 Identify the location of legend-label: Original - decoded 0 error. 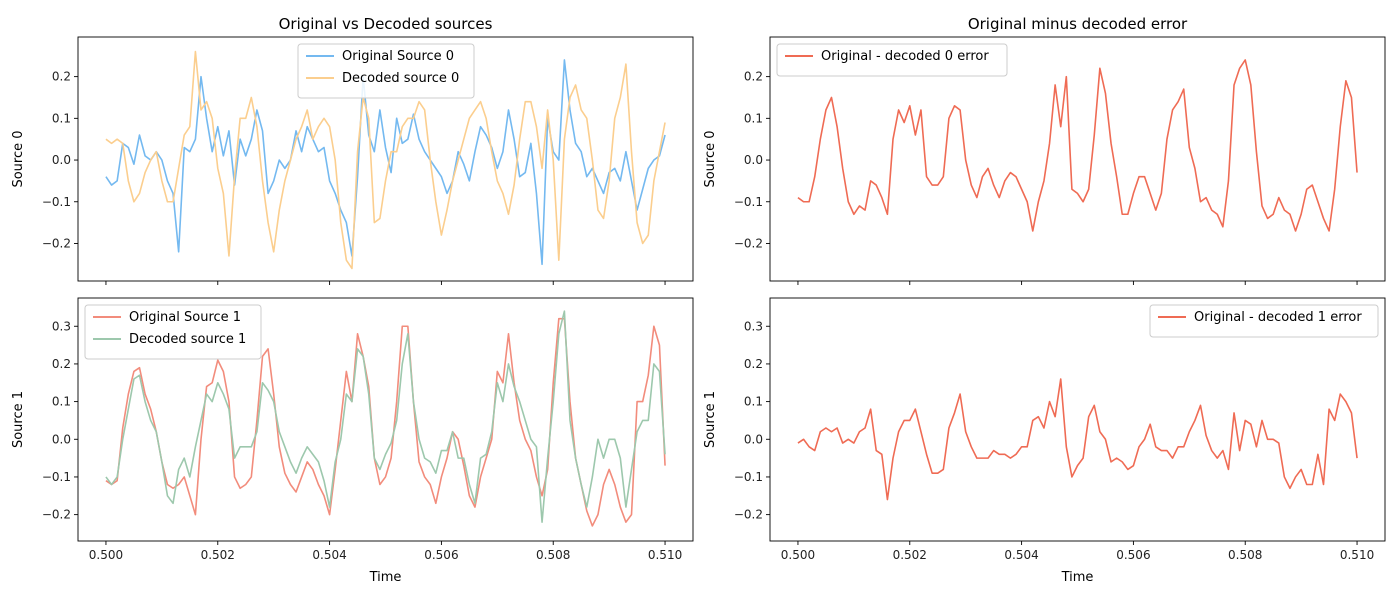
(905, 56).